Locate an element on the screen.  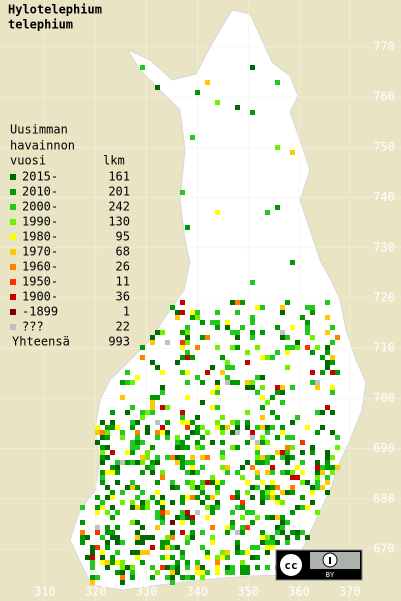
legend-header: Uusimman is located at coordinates (39, 130).